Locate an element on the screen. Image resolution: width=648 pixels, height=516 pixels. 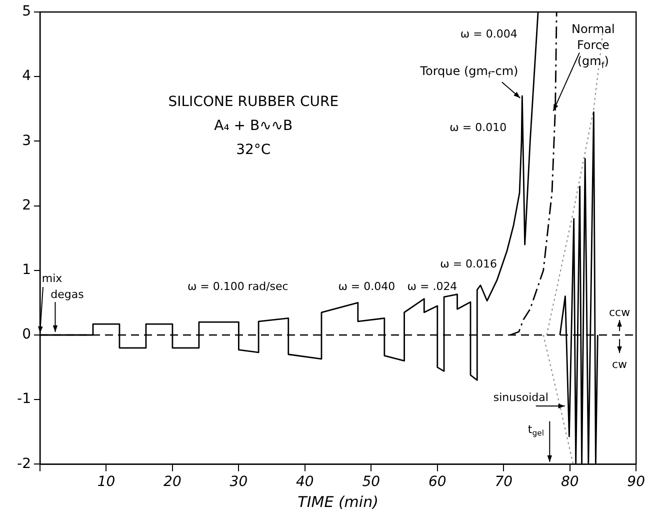
x-tick-label: 40 is located at coordinates (305, 482).